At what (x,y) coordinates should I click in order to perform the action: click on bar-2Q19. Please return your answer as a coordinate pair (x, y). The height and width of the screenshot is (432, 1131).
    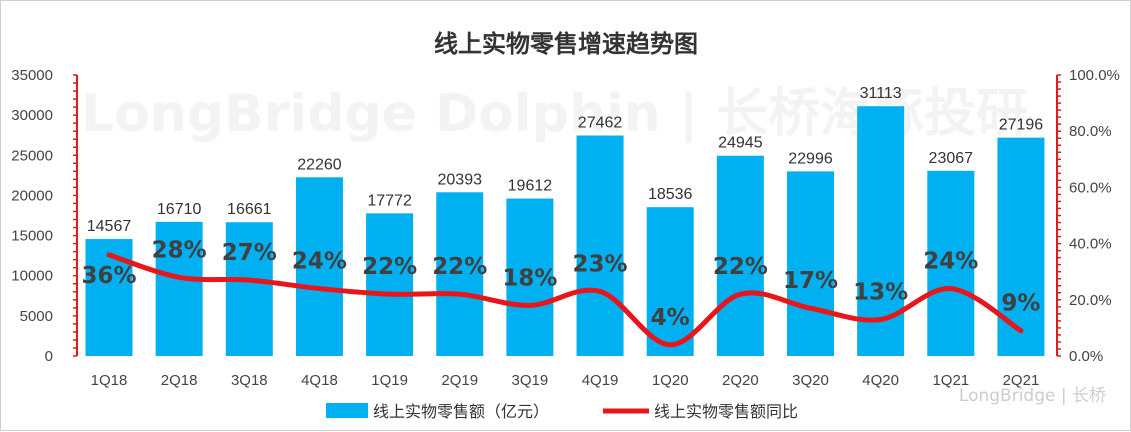
    Looking at the image, I should click on (460, 274).